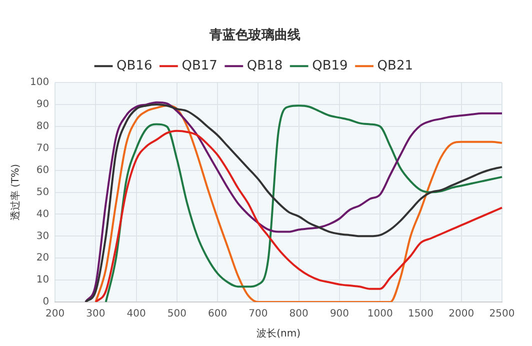 Image resolution: width=532 pixels, height=346 pixels. What do you see at coordinates (136, 314) in the screenshot?
I see `x-tick-label: 400` at bounding box center [136, 314].